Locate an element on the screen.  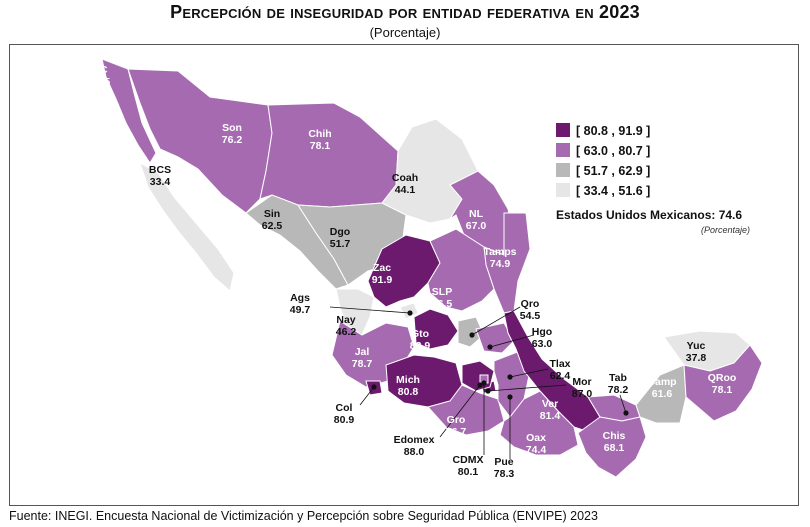
state-dot-tab is located at coordinates (626, 413).